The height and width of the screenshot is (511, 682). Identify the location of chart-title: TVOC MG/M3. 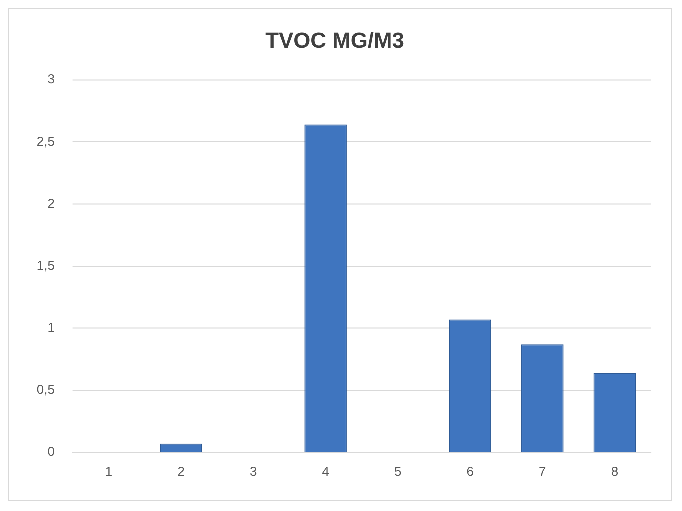
(335, 41).